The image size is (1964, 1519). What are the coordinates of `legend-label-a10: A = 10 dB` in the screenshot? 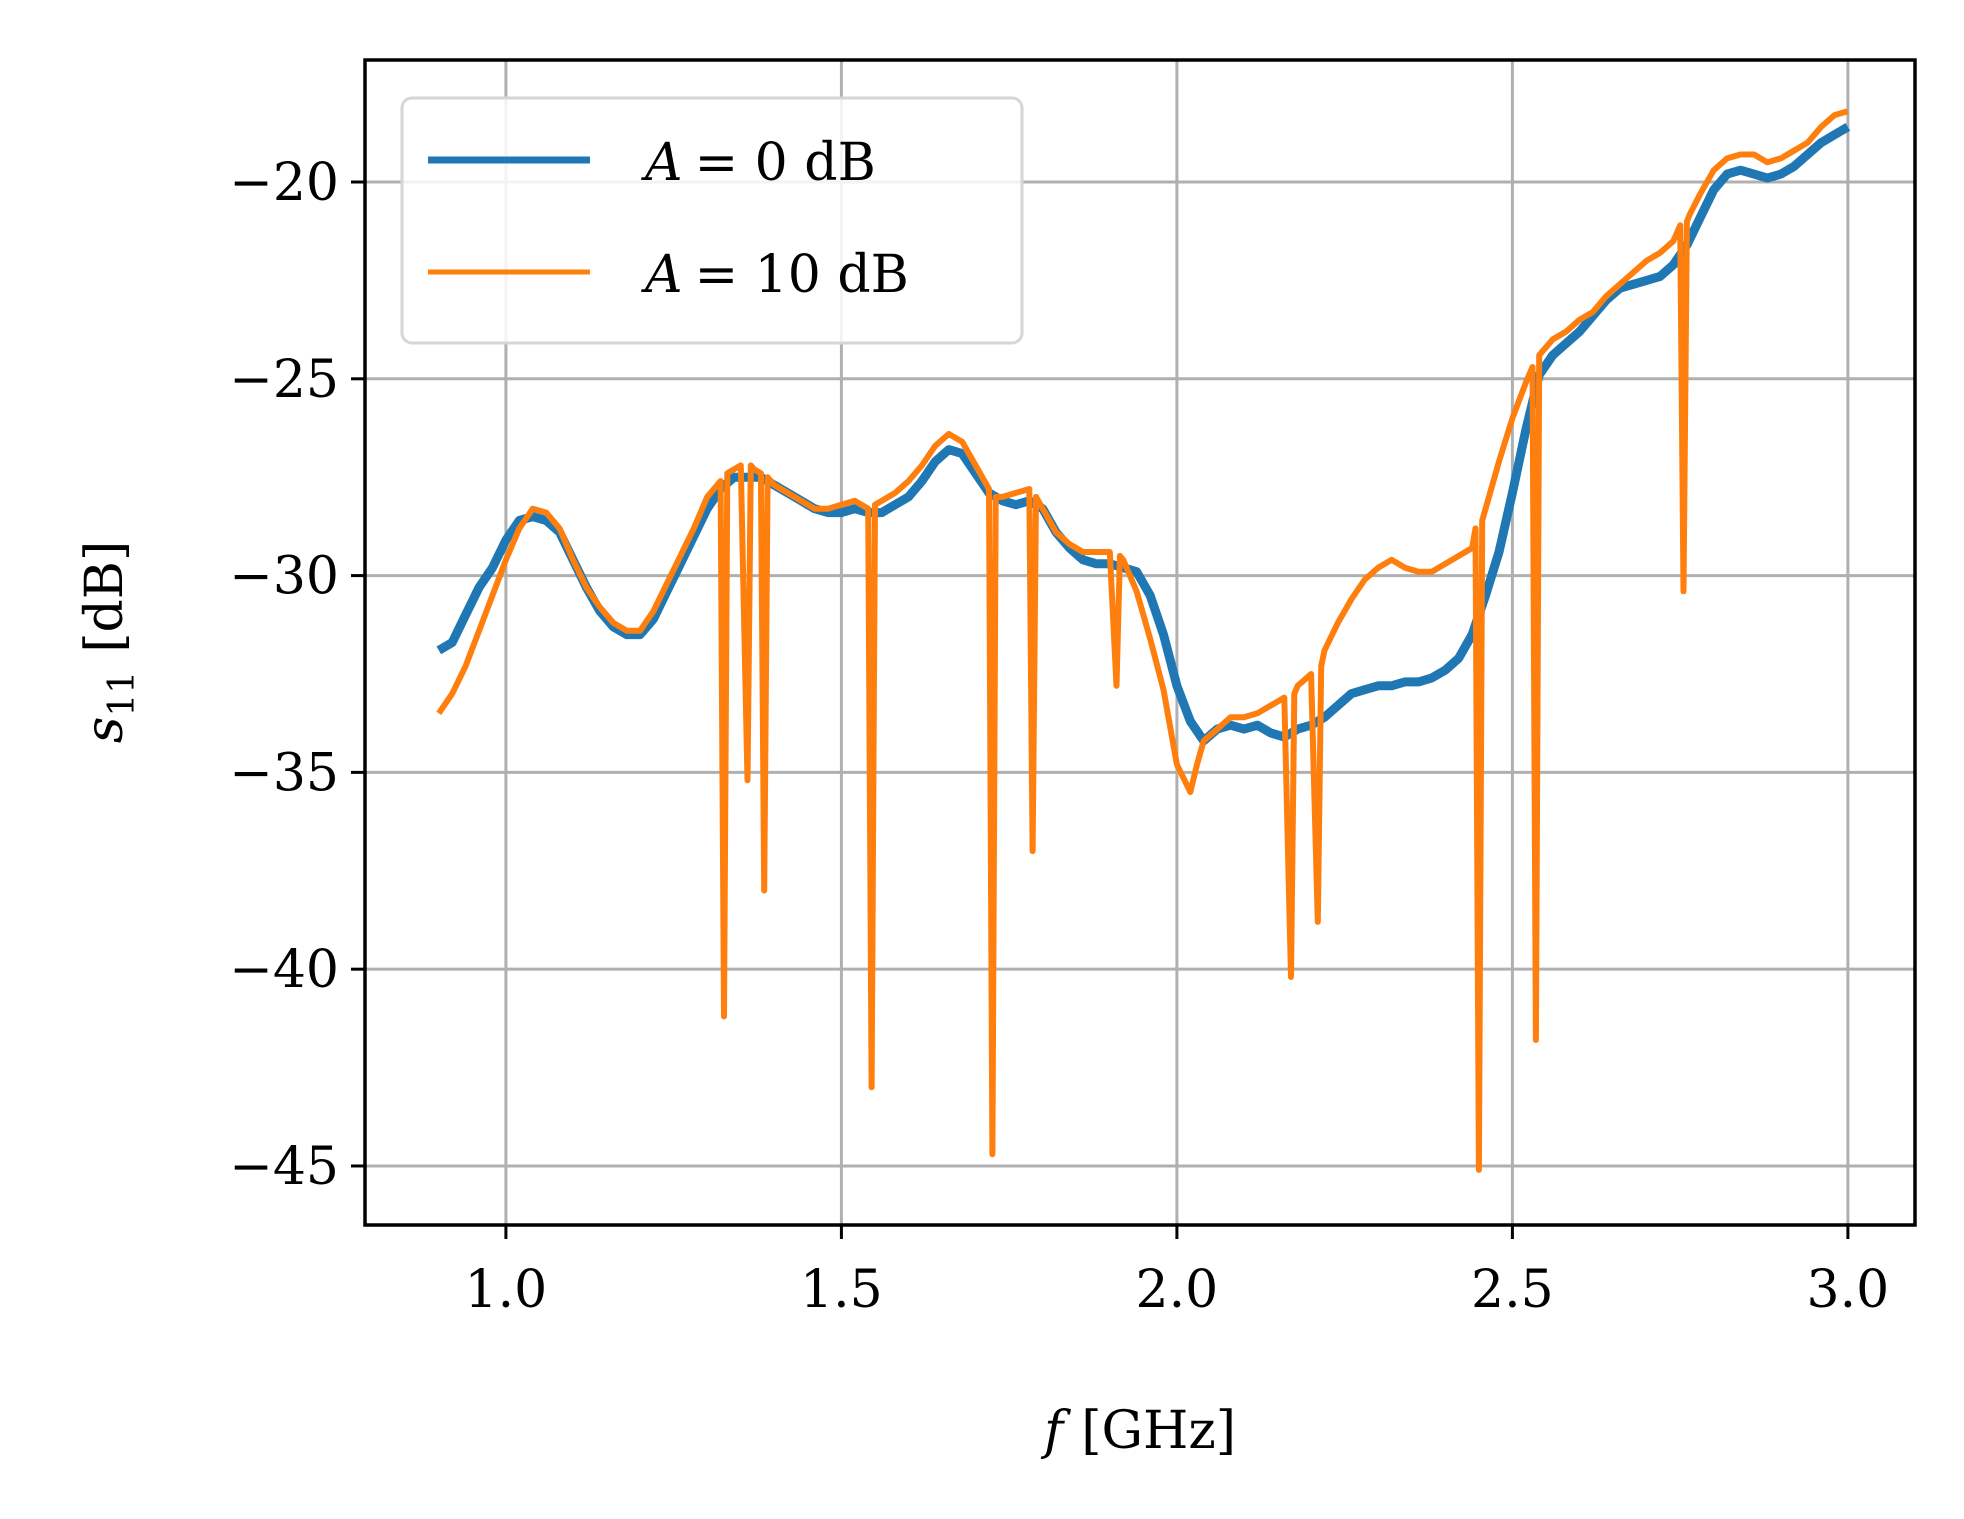 It's located at (775, 275).